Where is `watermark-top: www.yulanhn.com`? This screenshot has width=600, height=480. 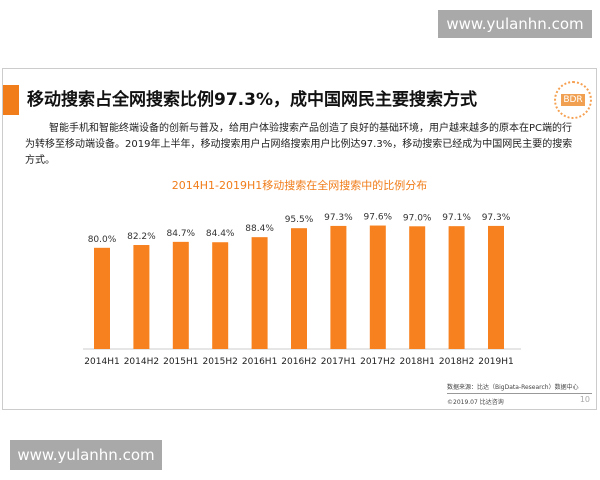
watermark-top: www.yulanhn.com is located at coordinates (515, 24).